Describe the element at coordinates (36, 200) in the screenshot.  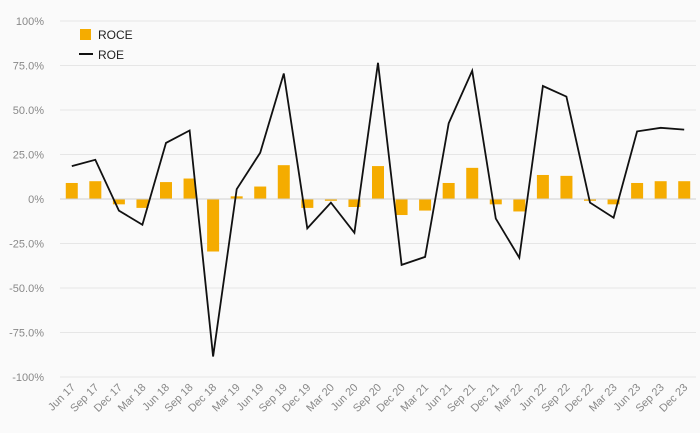
I see `y-tick-label: 0%` at that location.